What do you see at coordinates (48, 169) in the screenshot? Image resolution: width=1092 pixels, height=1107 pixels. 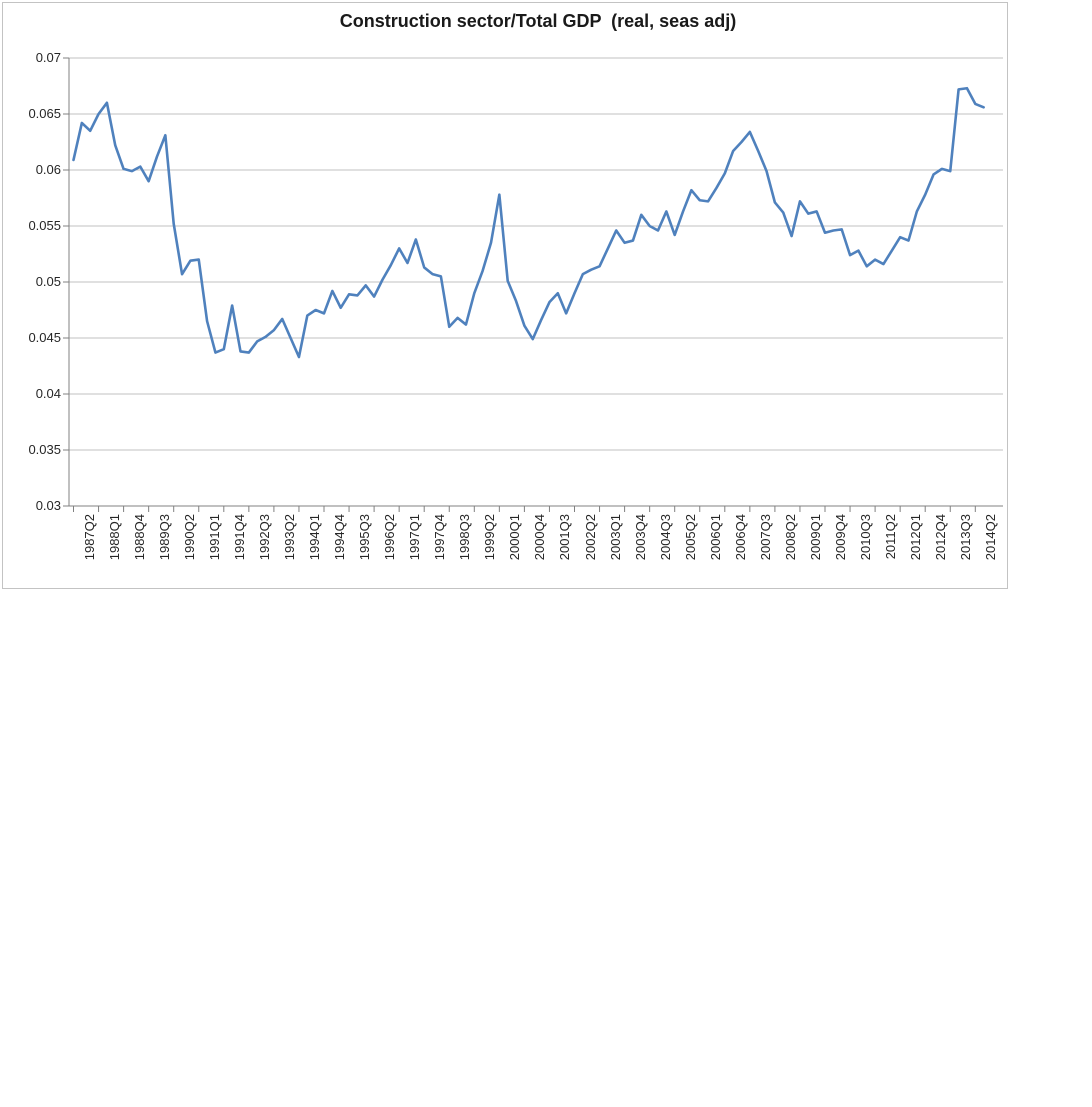 I see `y-axis-label: 0.06` at bounding box center [48, 169].